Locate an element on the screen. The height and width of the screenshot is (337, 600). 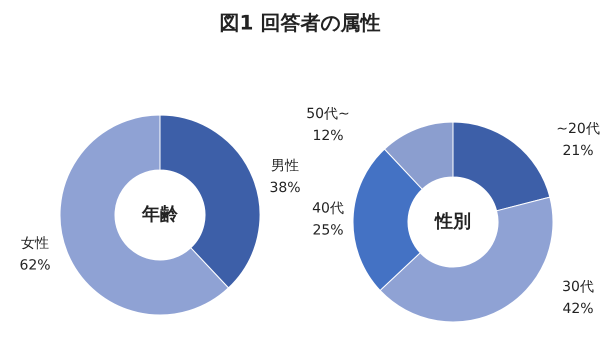
text: 性別 is located at coordinates (452, 221).